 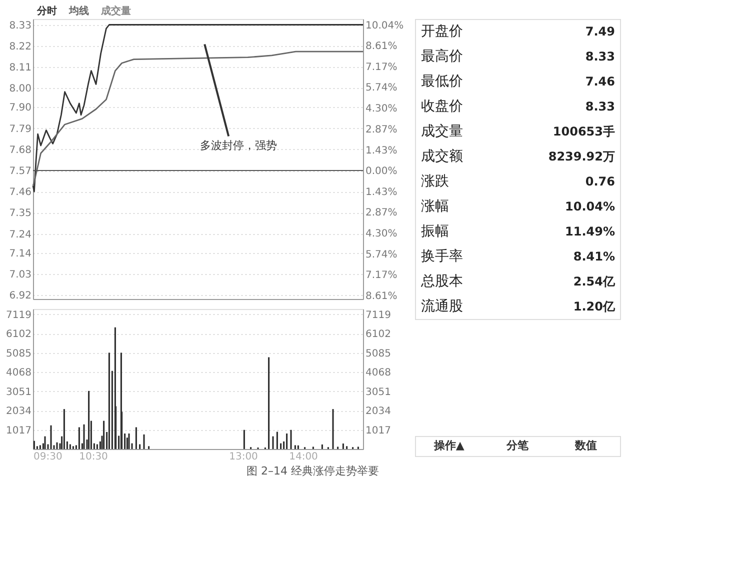 What do you see at coordinates (378, 334) in the screenshot?
I see `y2-tick-label: 6102` at bounding box center [378, 334].